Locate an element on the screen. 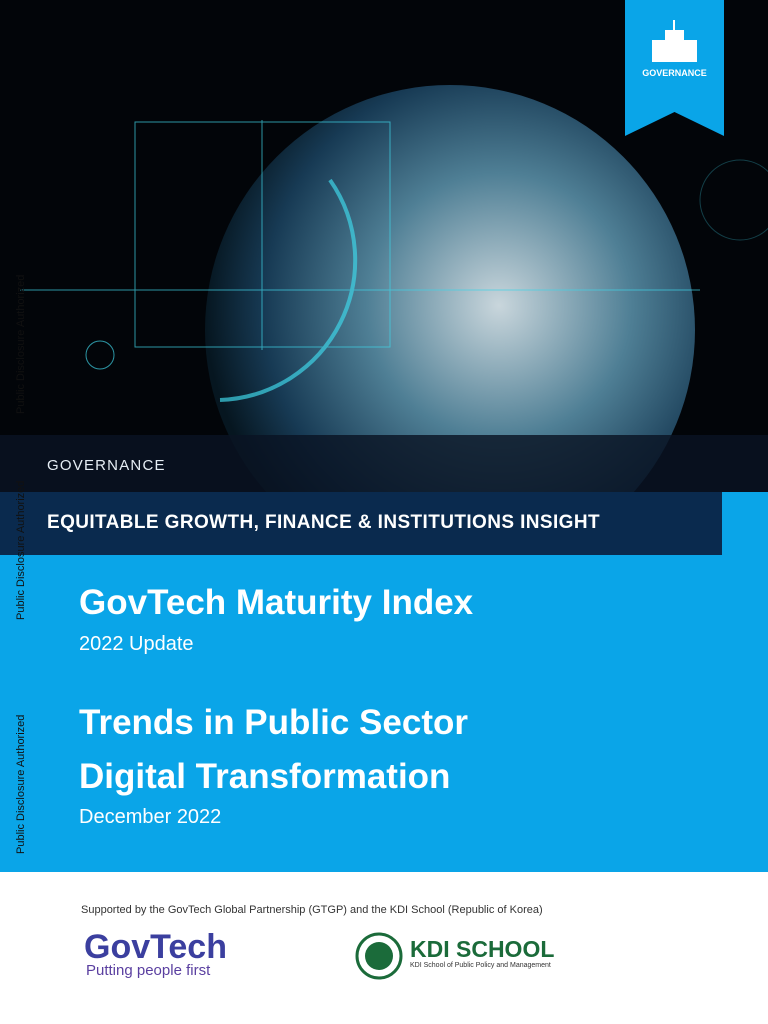 This screenshot has height=1024, width=768. kdi-logo: KDI SCHOOL is located at coordinates (482, 949).